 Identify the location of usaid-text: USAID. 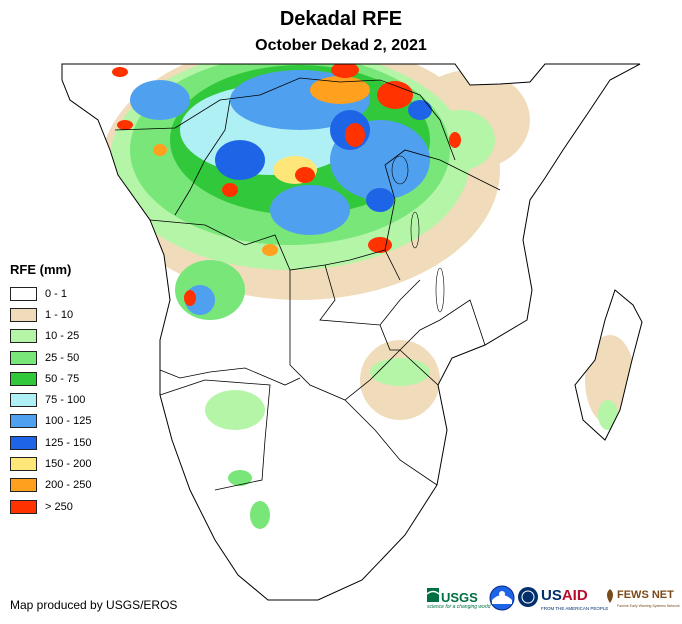
(564, 595).